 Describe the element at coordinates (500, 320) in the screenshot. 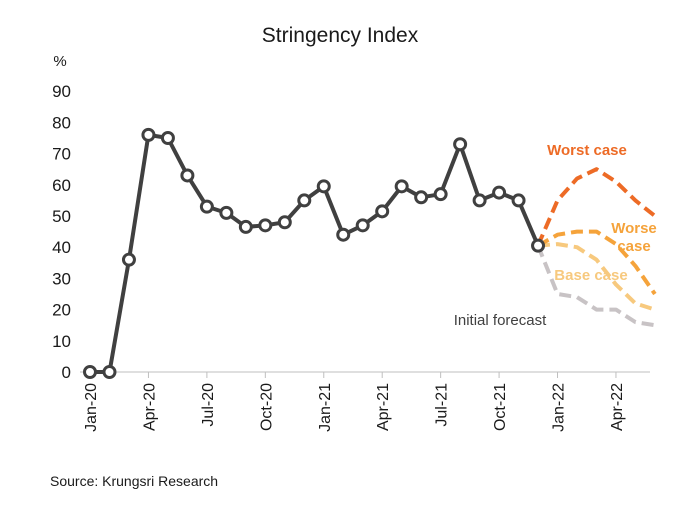

I see `initial-forecast-label: Initial forecast` at that location.